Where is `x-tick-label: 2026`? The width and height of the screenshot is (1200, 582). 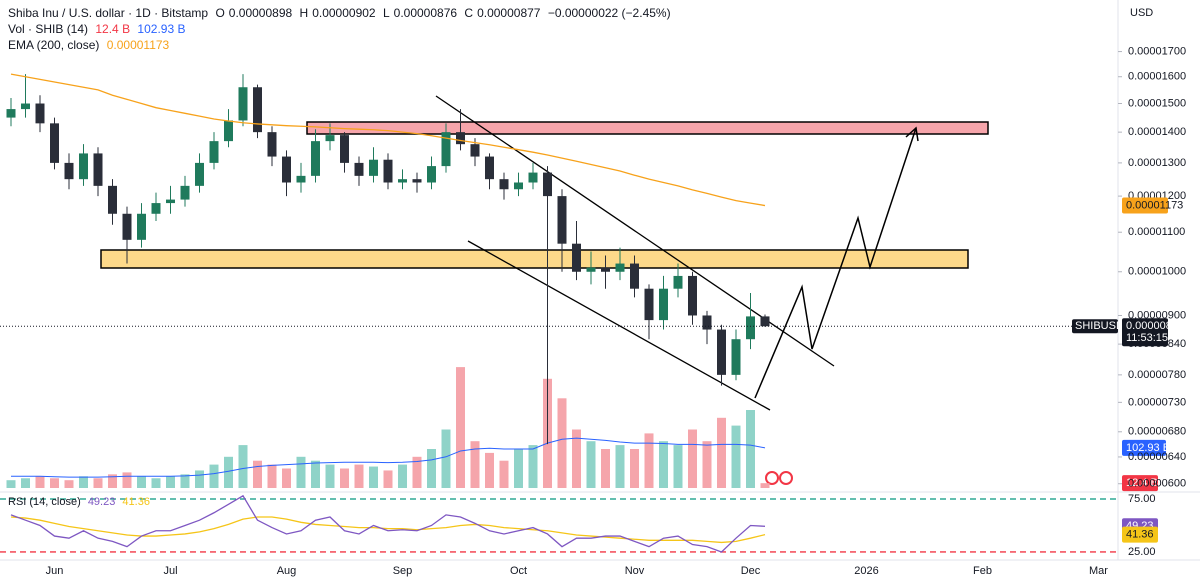 x-tick-label: 2026 is located at coordinates (866, 571).